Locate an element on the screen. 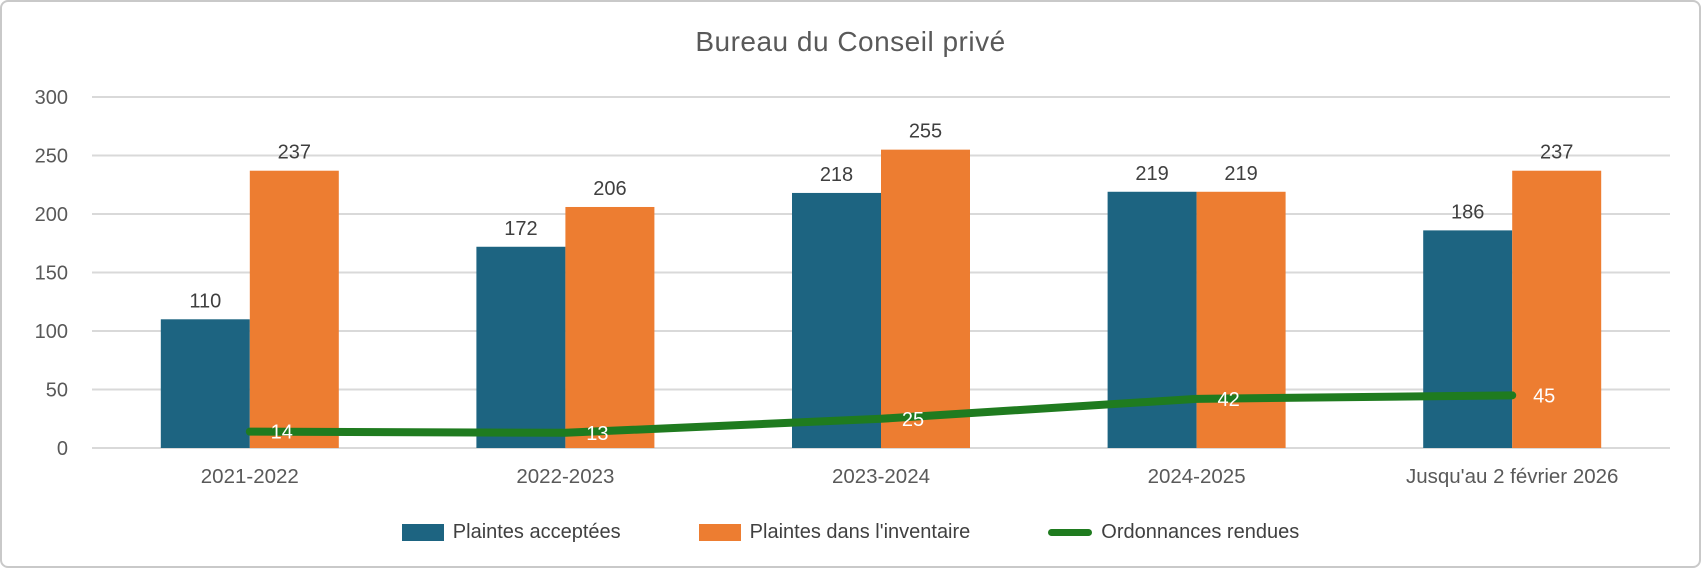 The width and height of the screenshot is (1701, 568). line-value-label: 25 is located at coordinates (913, 420).